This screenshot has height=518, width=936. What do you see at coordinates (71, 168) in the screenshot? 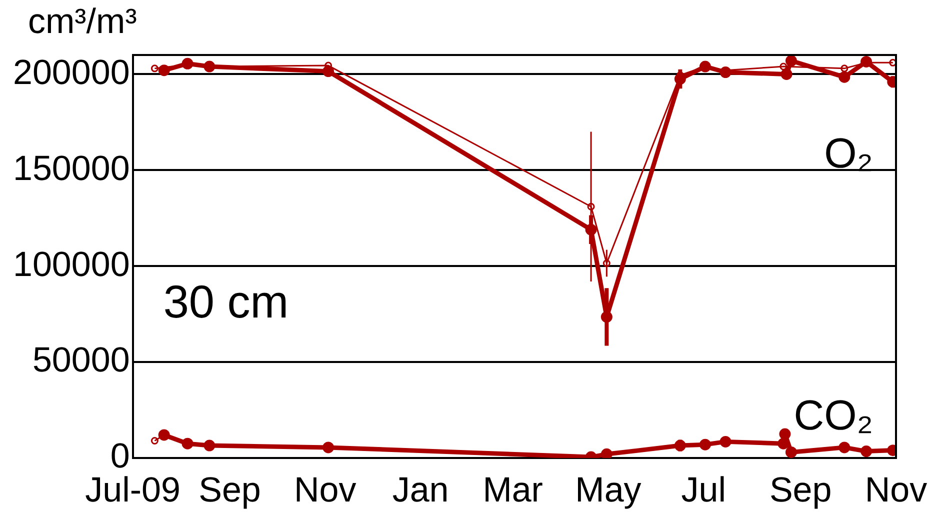
I see `y-tick-label: 150000` at bounding box center [71, 168].